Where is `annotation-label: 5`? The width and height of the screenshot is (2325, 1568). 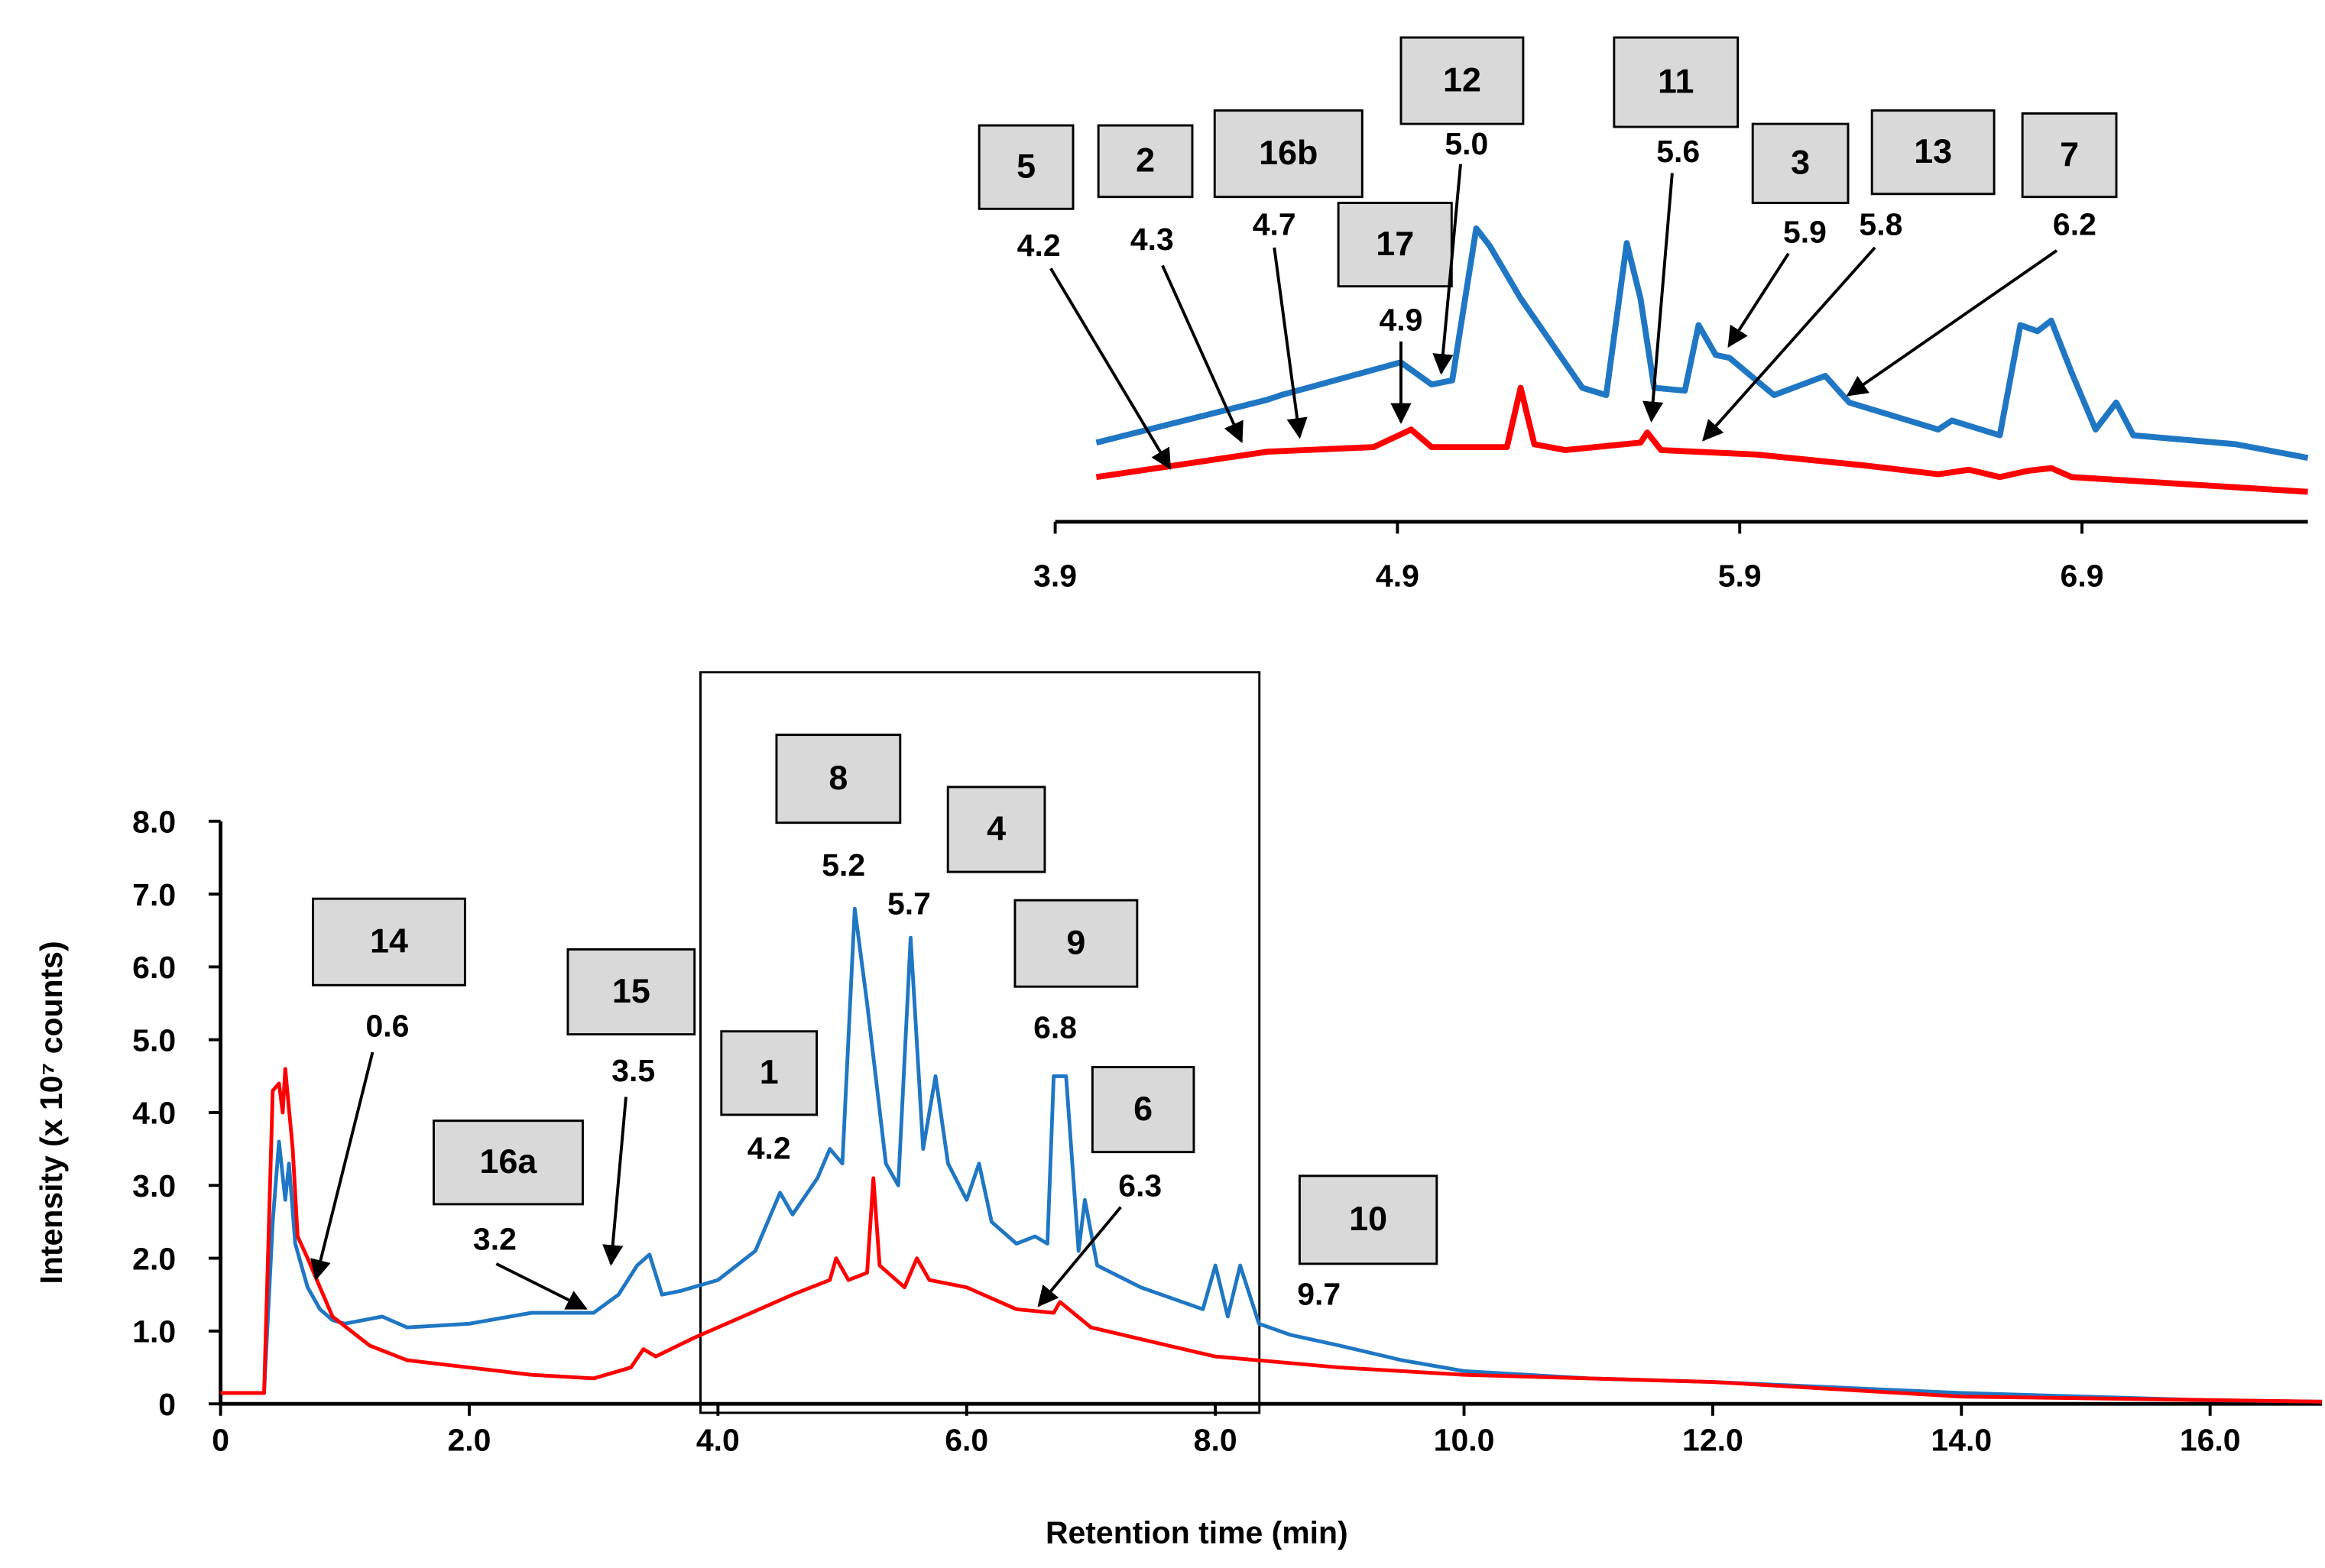 annotation-label: 5 is located at coordinates (1026, 165).